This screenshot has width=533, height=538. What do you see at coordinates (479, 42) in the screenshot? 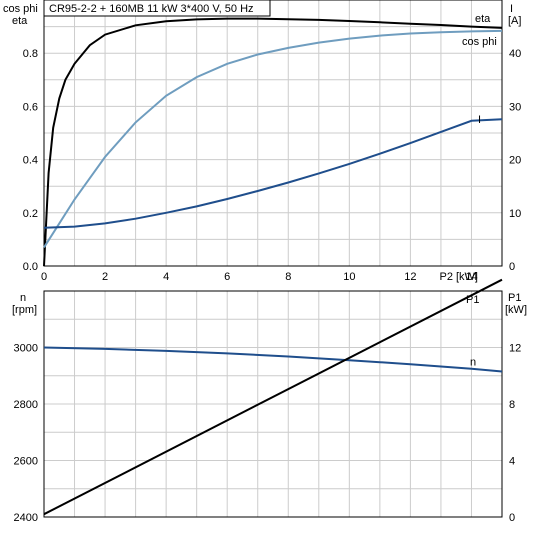
I see `series-cos-phi-label: cos phi` at bounding box center [479, 42].